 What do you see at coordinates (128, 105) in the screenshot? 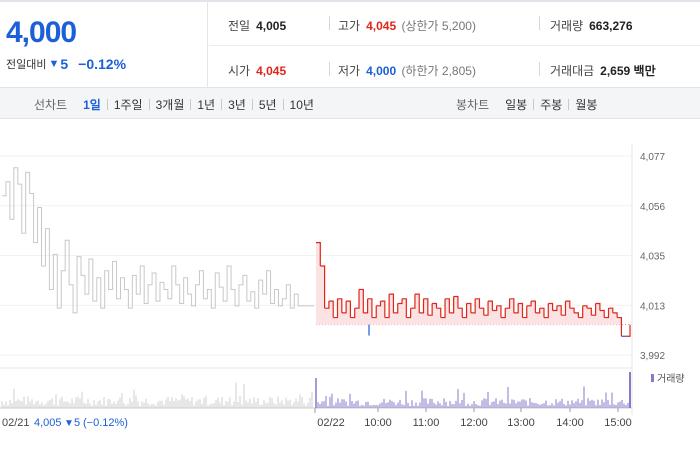
I see `period-tab-1: 1주일` at bounding box center [128, 105].